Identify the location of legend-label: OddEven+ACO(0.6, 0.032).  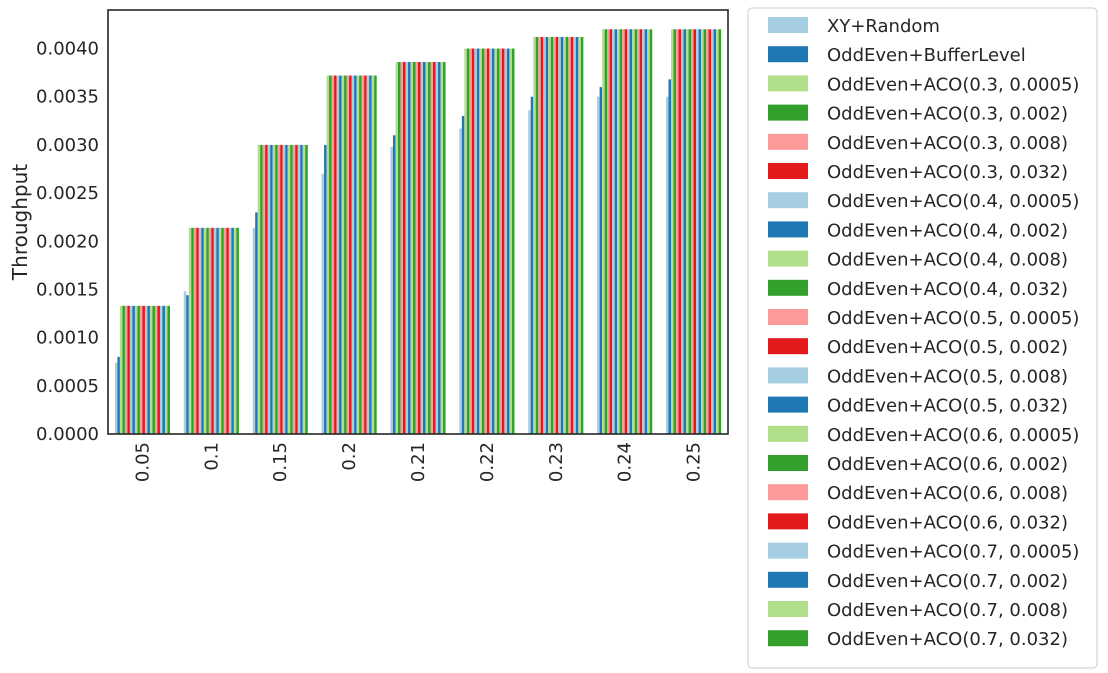
(947, 522).